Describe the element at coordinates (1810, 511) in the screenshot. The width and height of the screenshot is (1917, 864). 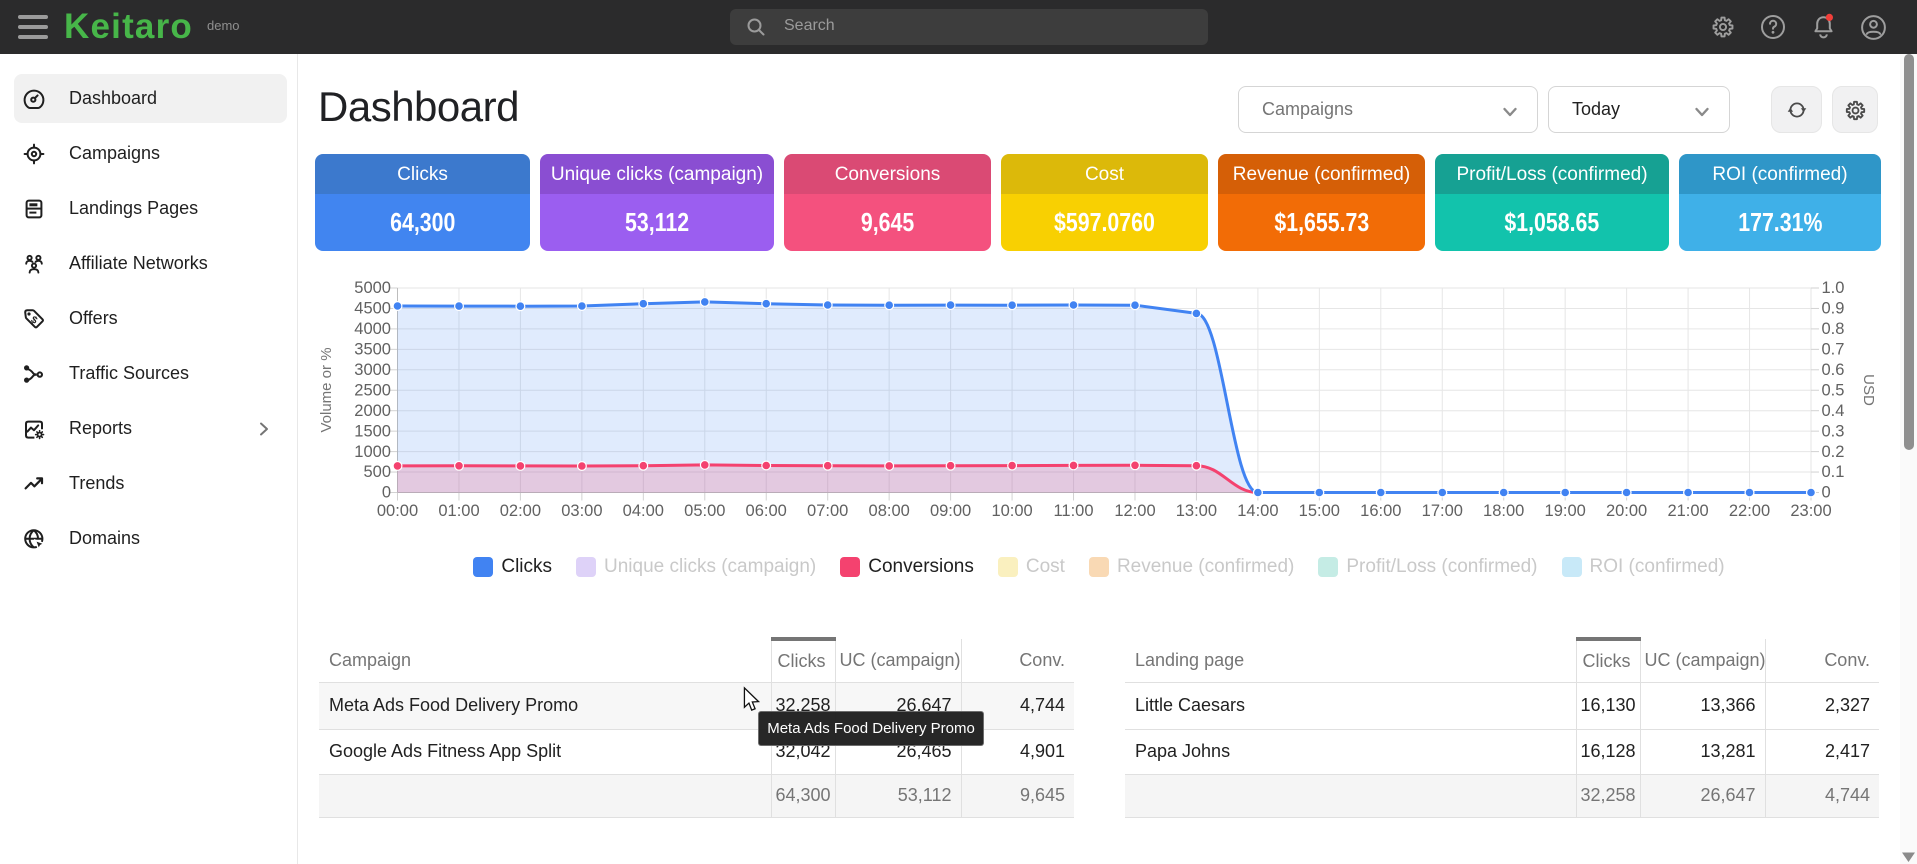
I see `svg-text: 23:00` at that location.